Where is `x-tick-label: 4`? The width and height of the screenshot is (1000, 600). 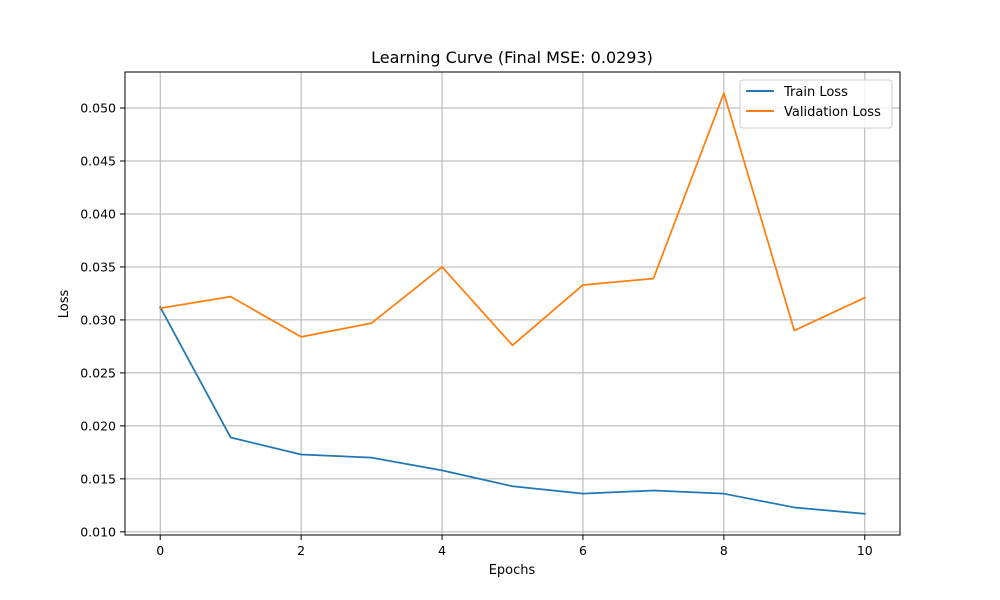 x-tick-label: 4 is located at coordinates (442, 550).